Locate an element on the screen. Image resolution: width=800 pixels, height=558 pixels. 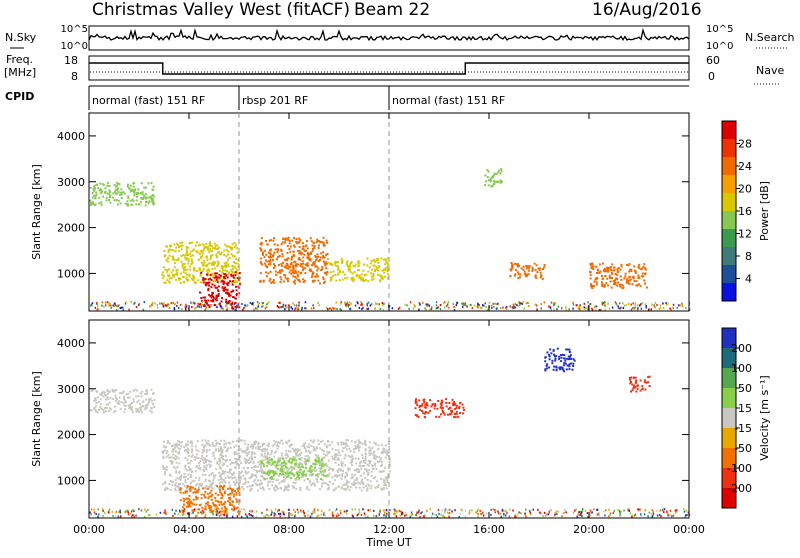
date-label: 16/Aug/2016 is located at coordinates (647, 10).